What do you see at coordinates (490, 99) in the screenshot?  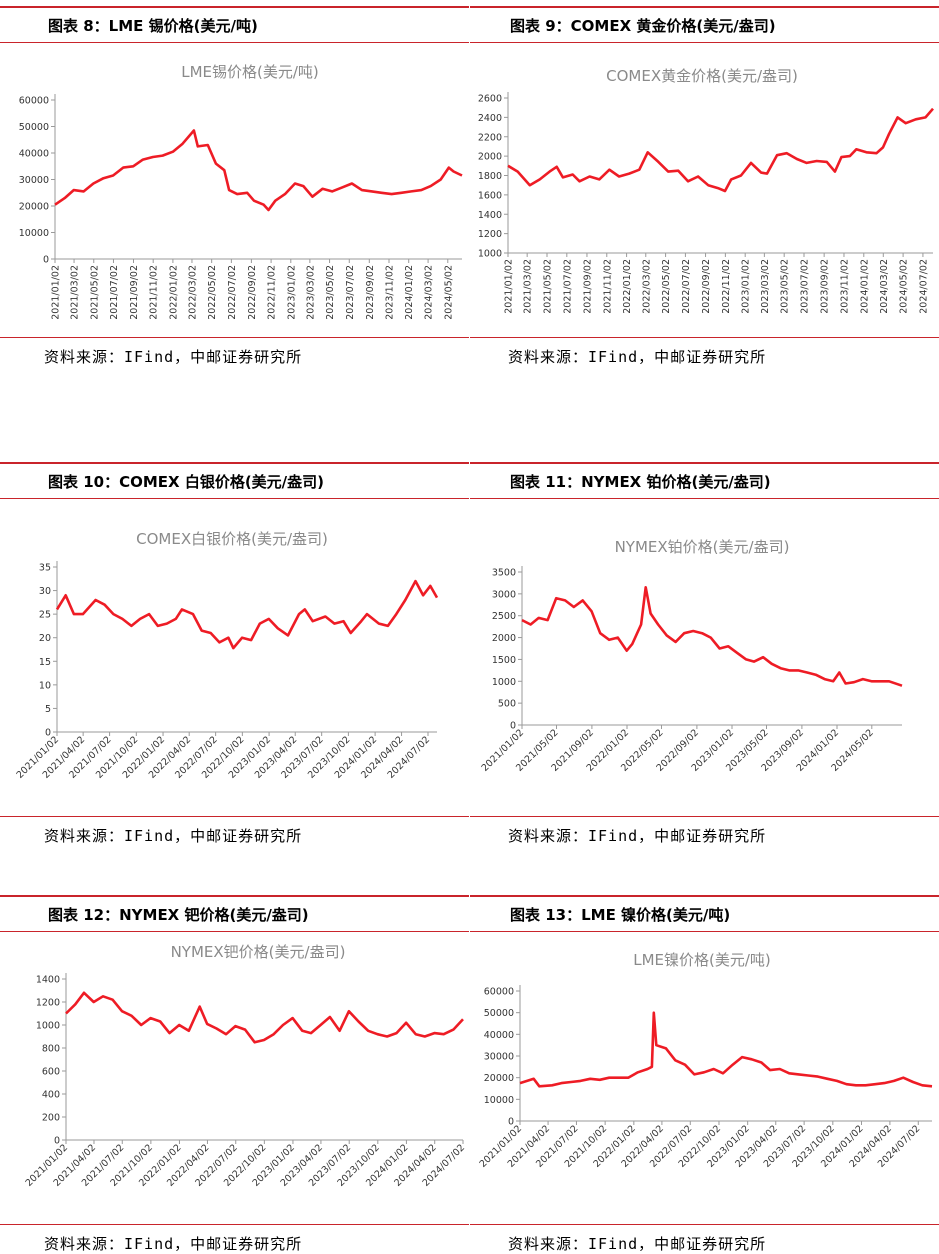 I see `y-tick-label: 2600` at bounding box center [490, 99].